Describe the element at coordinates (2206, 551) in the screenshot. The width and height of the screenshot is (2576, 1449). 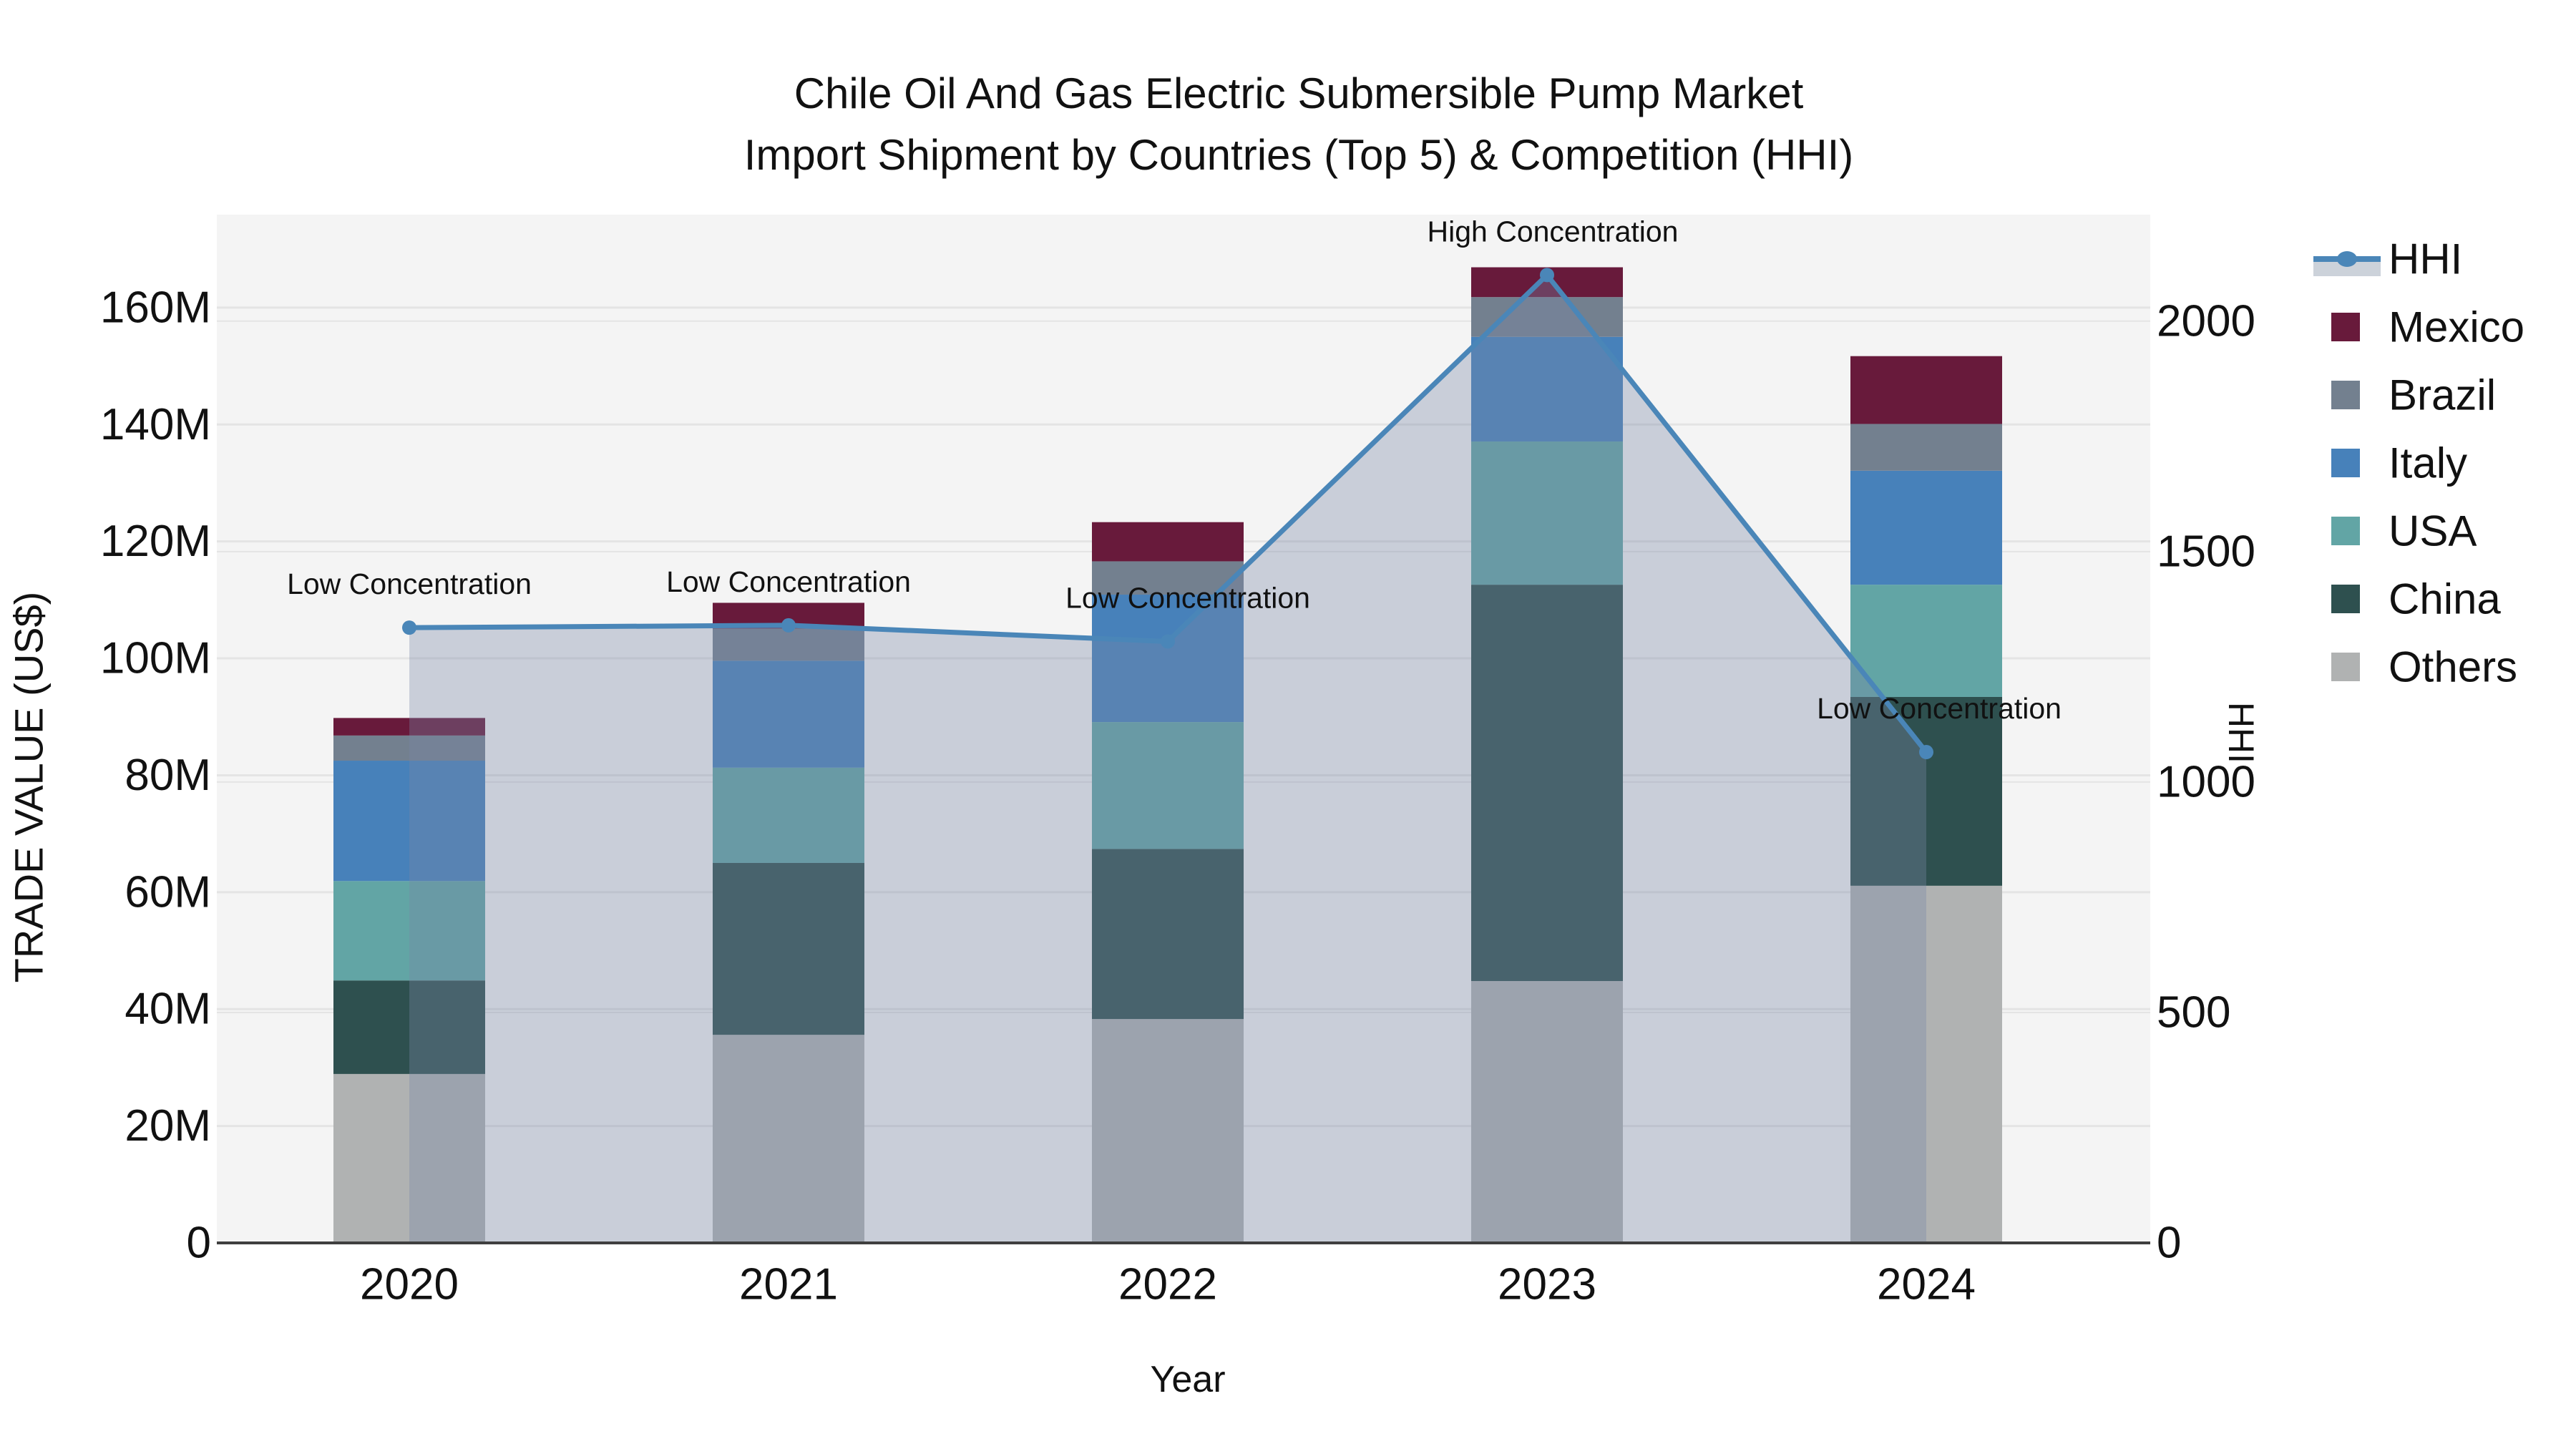
I see `right-tick-1500: 1500` at that location.